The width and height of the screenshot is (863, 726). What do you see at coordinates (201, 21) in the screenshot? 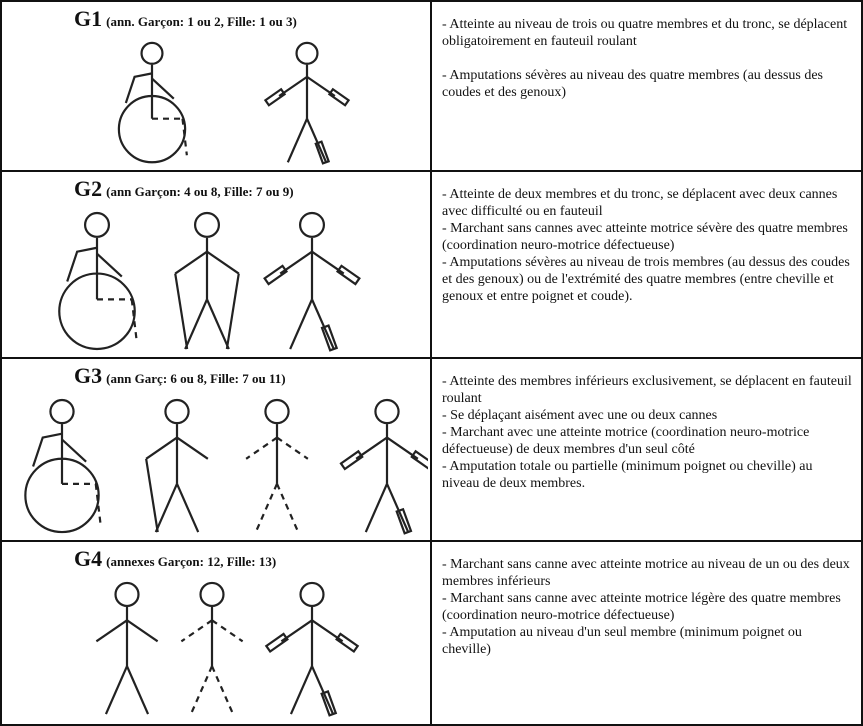
I see `group-note: (ann. Garçon: 1 ou 2, Fille: 1 ou 3)` at bounding box center [201, 21].